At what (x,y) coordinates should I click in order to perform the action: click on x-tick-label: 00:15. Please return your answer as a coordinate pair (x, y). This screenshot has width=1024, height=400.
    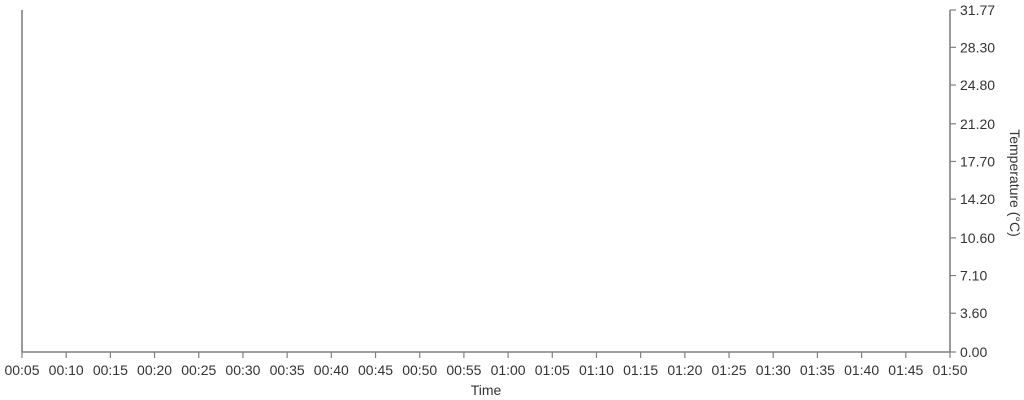
    Looking at the image, I should click on (110, 370).